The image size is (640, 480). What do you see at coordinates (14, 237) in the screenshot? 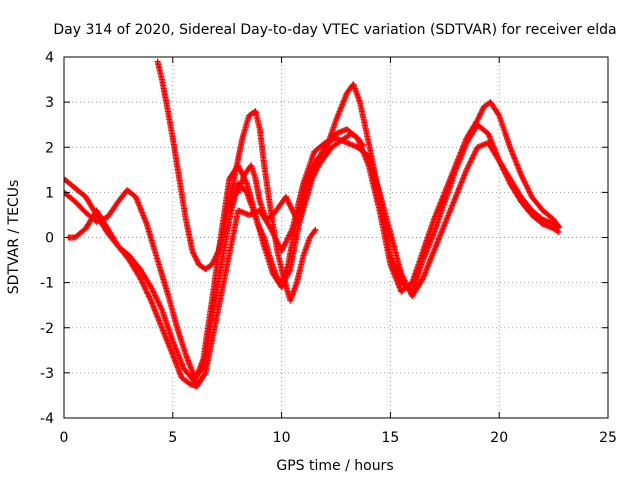
I see `y-axis-label: SDTVAR / TECUs` at bounding box center [14, 237].